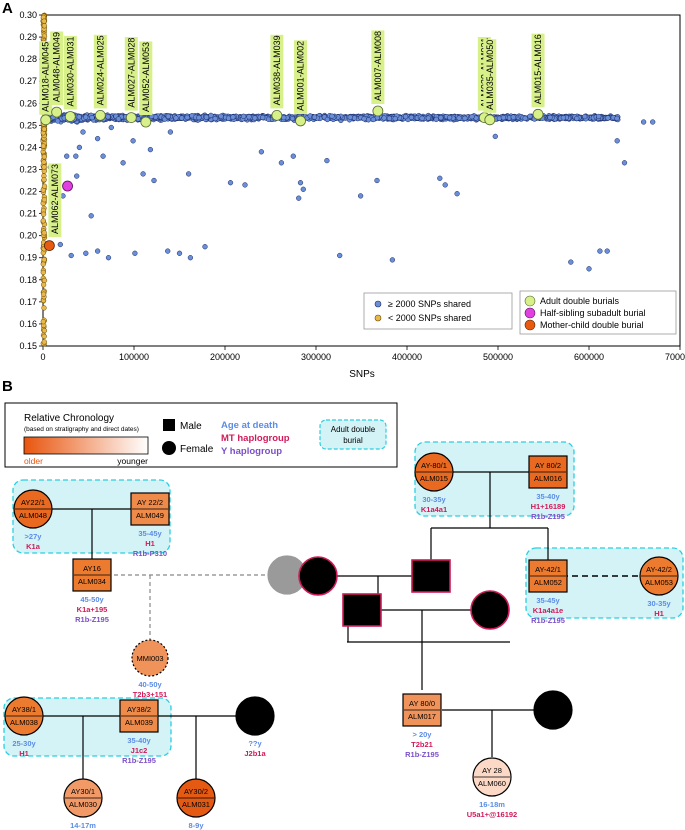  Describe the element at coordinates (438, 311) in the screenshot. I see `legend-snps: ≥ 2000 SNPs shared < 2000 SNPs shared` at that location.